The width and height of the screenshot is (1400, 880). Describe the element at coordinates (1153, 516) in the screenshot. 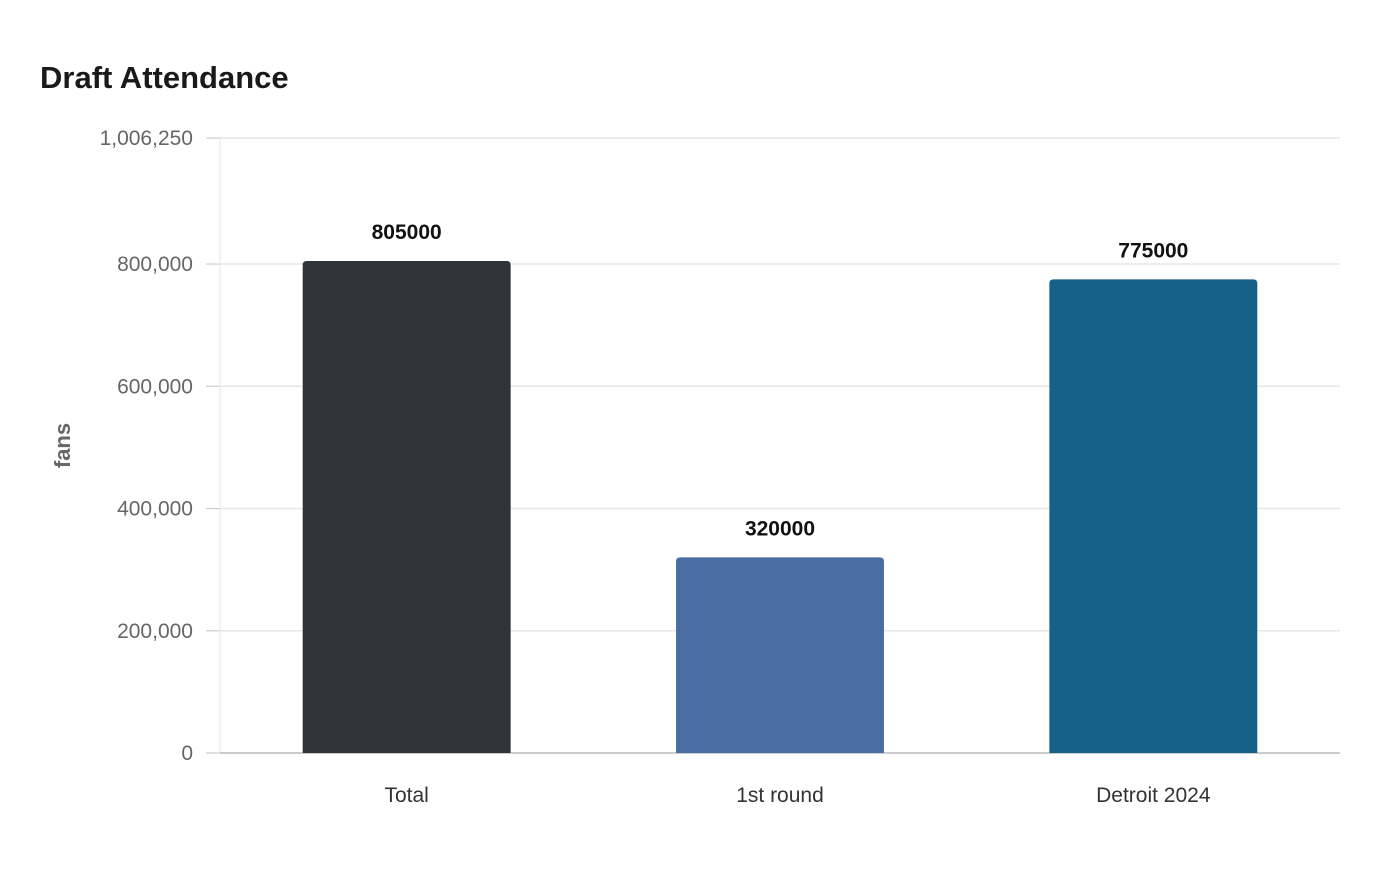

I see `bar-detroit-2024` at that location.